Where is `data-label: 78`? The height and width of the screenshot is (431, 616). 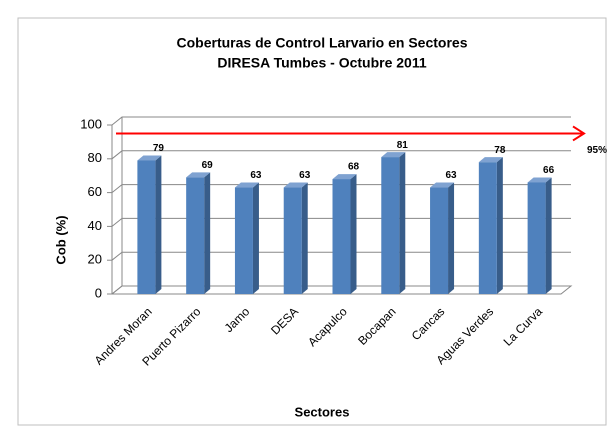
data-label: 78 is located at coordinates (500, 150).